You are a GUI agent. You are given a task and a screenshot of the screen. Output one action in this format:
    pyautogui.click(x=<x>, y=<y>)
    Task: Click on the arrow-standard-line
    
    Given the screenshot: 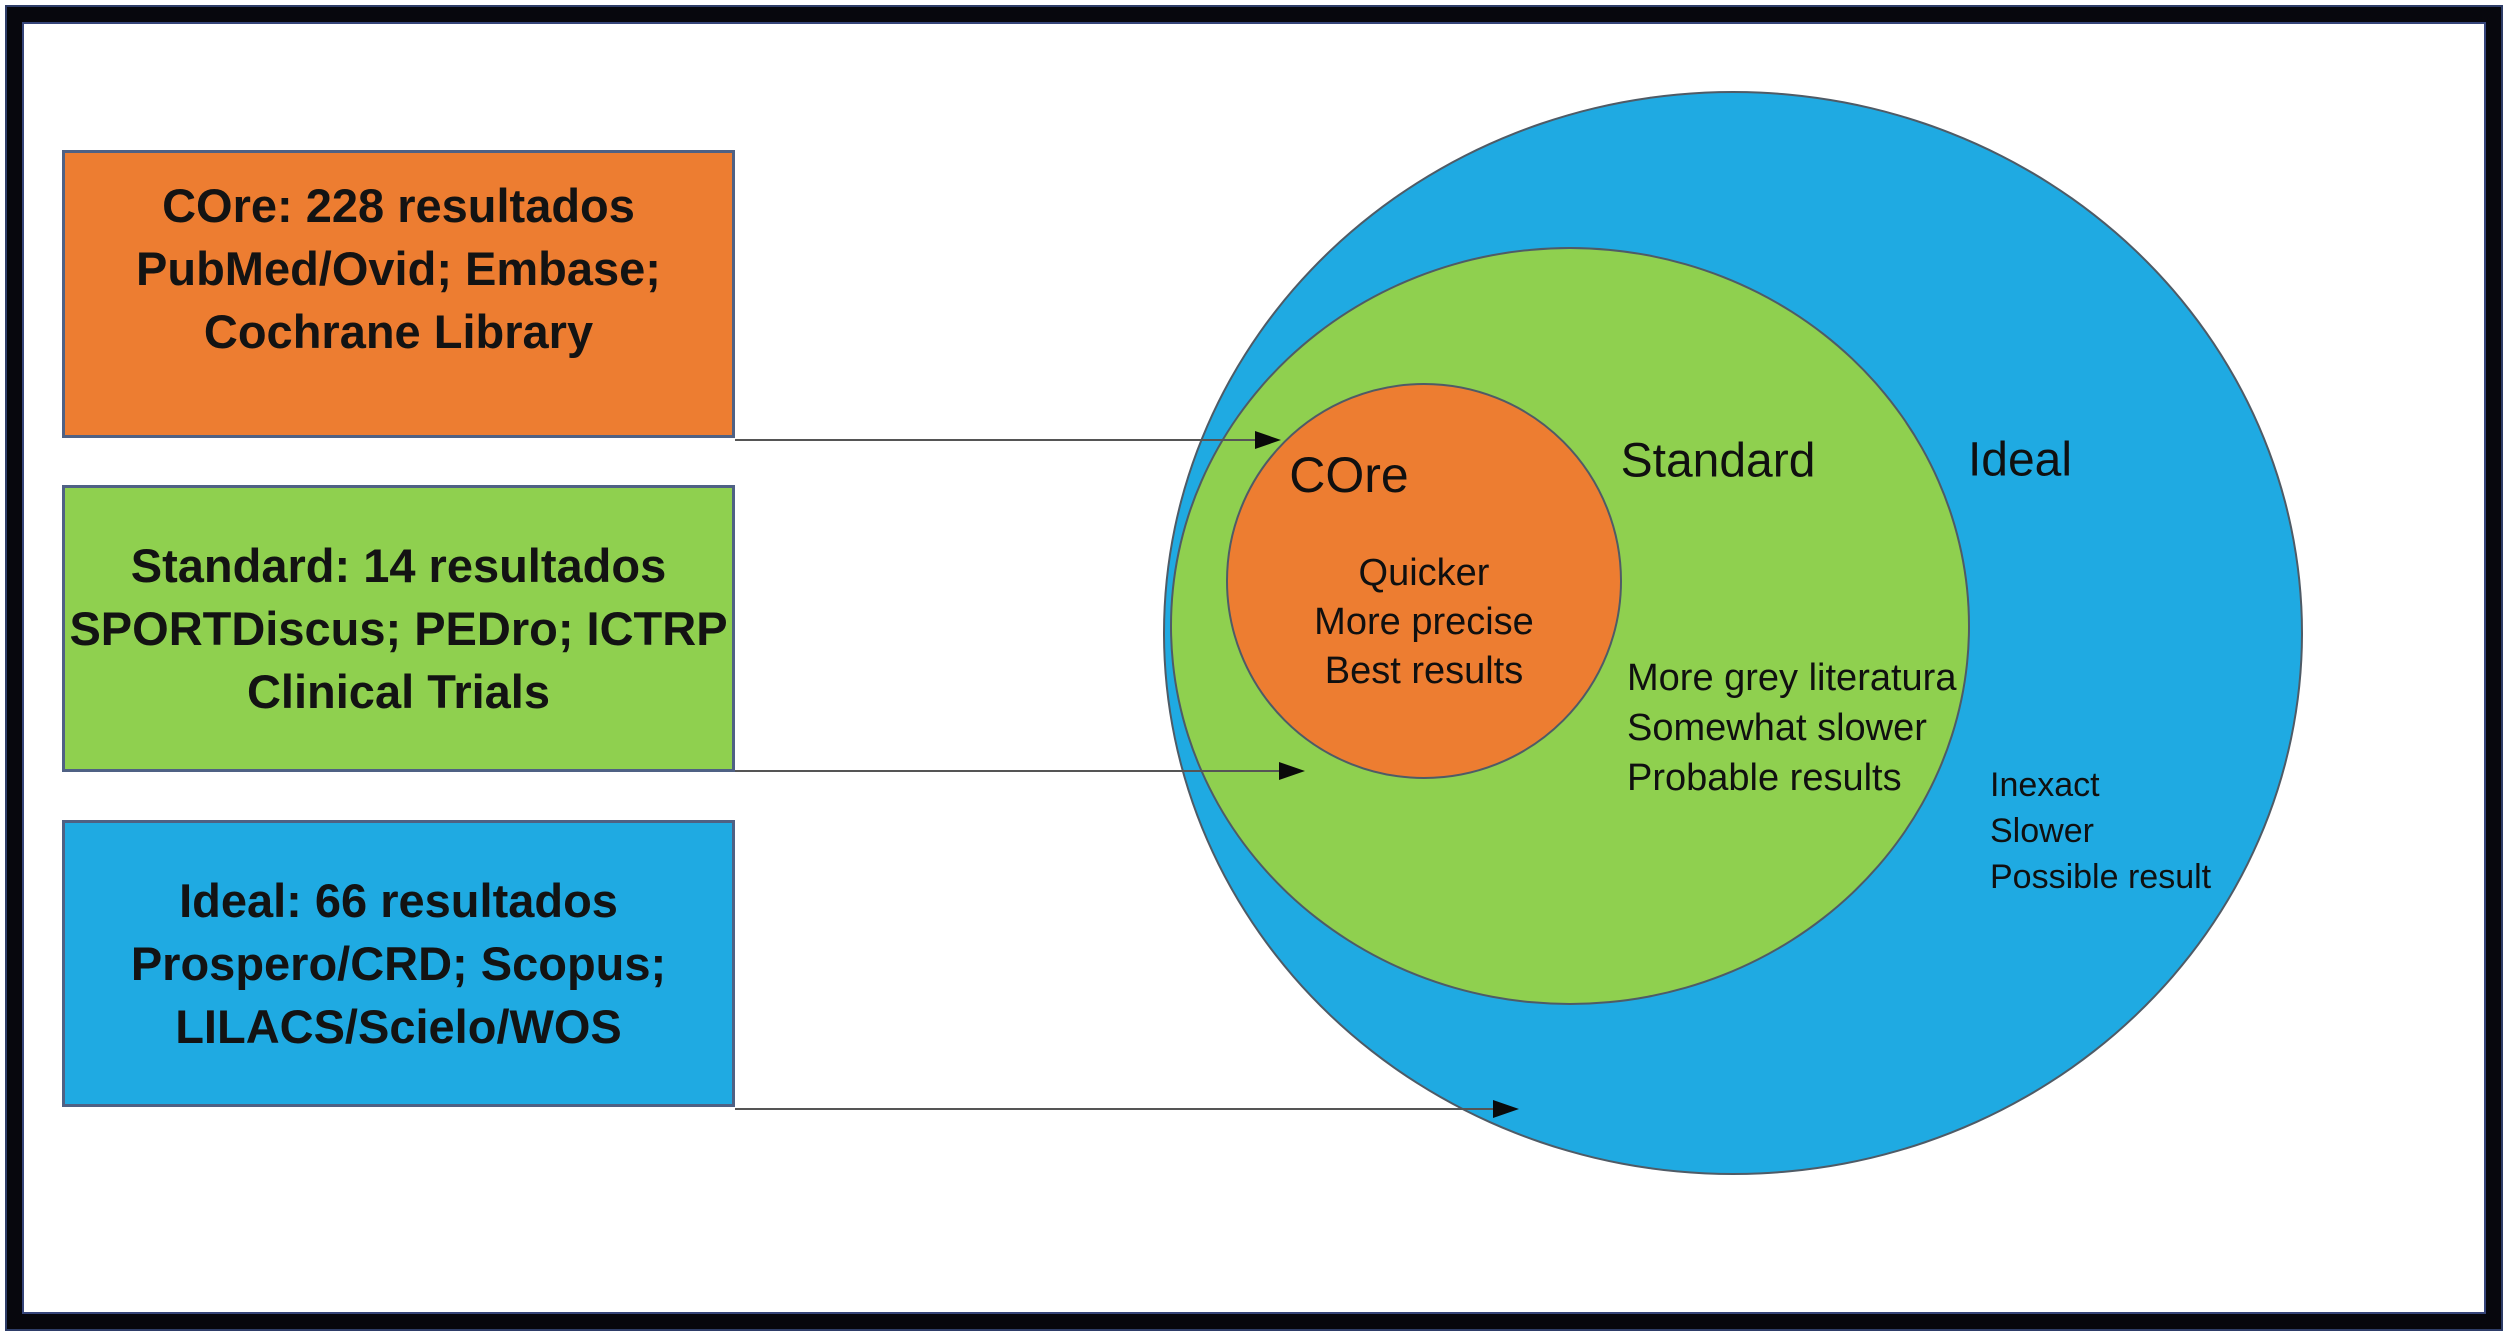 What is the action you would take?
    pyautogui.click(x=1008, y=771)
    